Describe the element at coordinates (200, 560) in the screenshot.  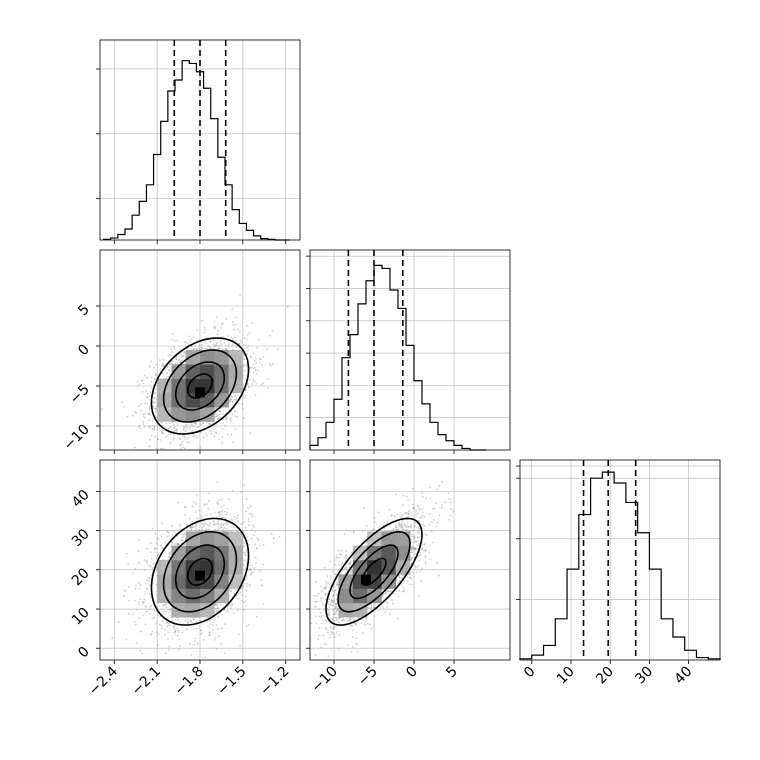
I see `panel-content` at that location.